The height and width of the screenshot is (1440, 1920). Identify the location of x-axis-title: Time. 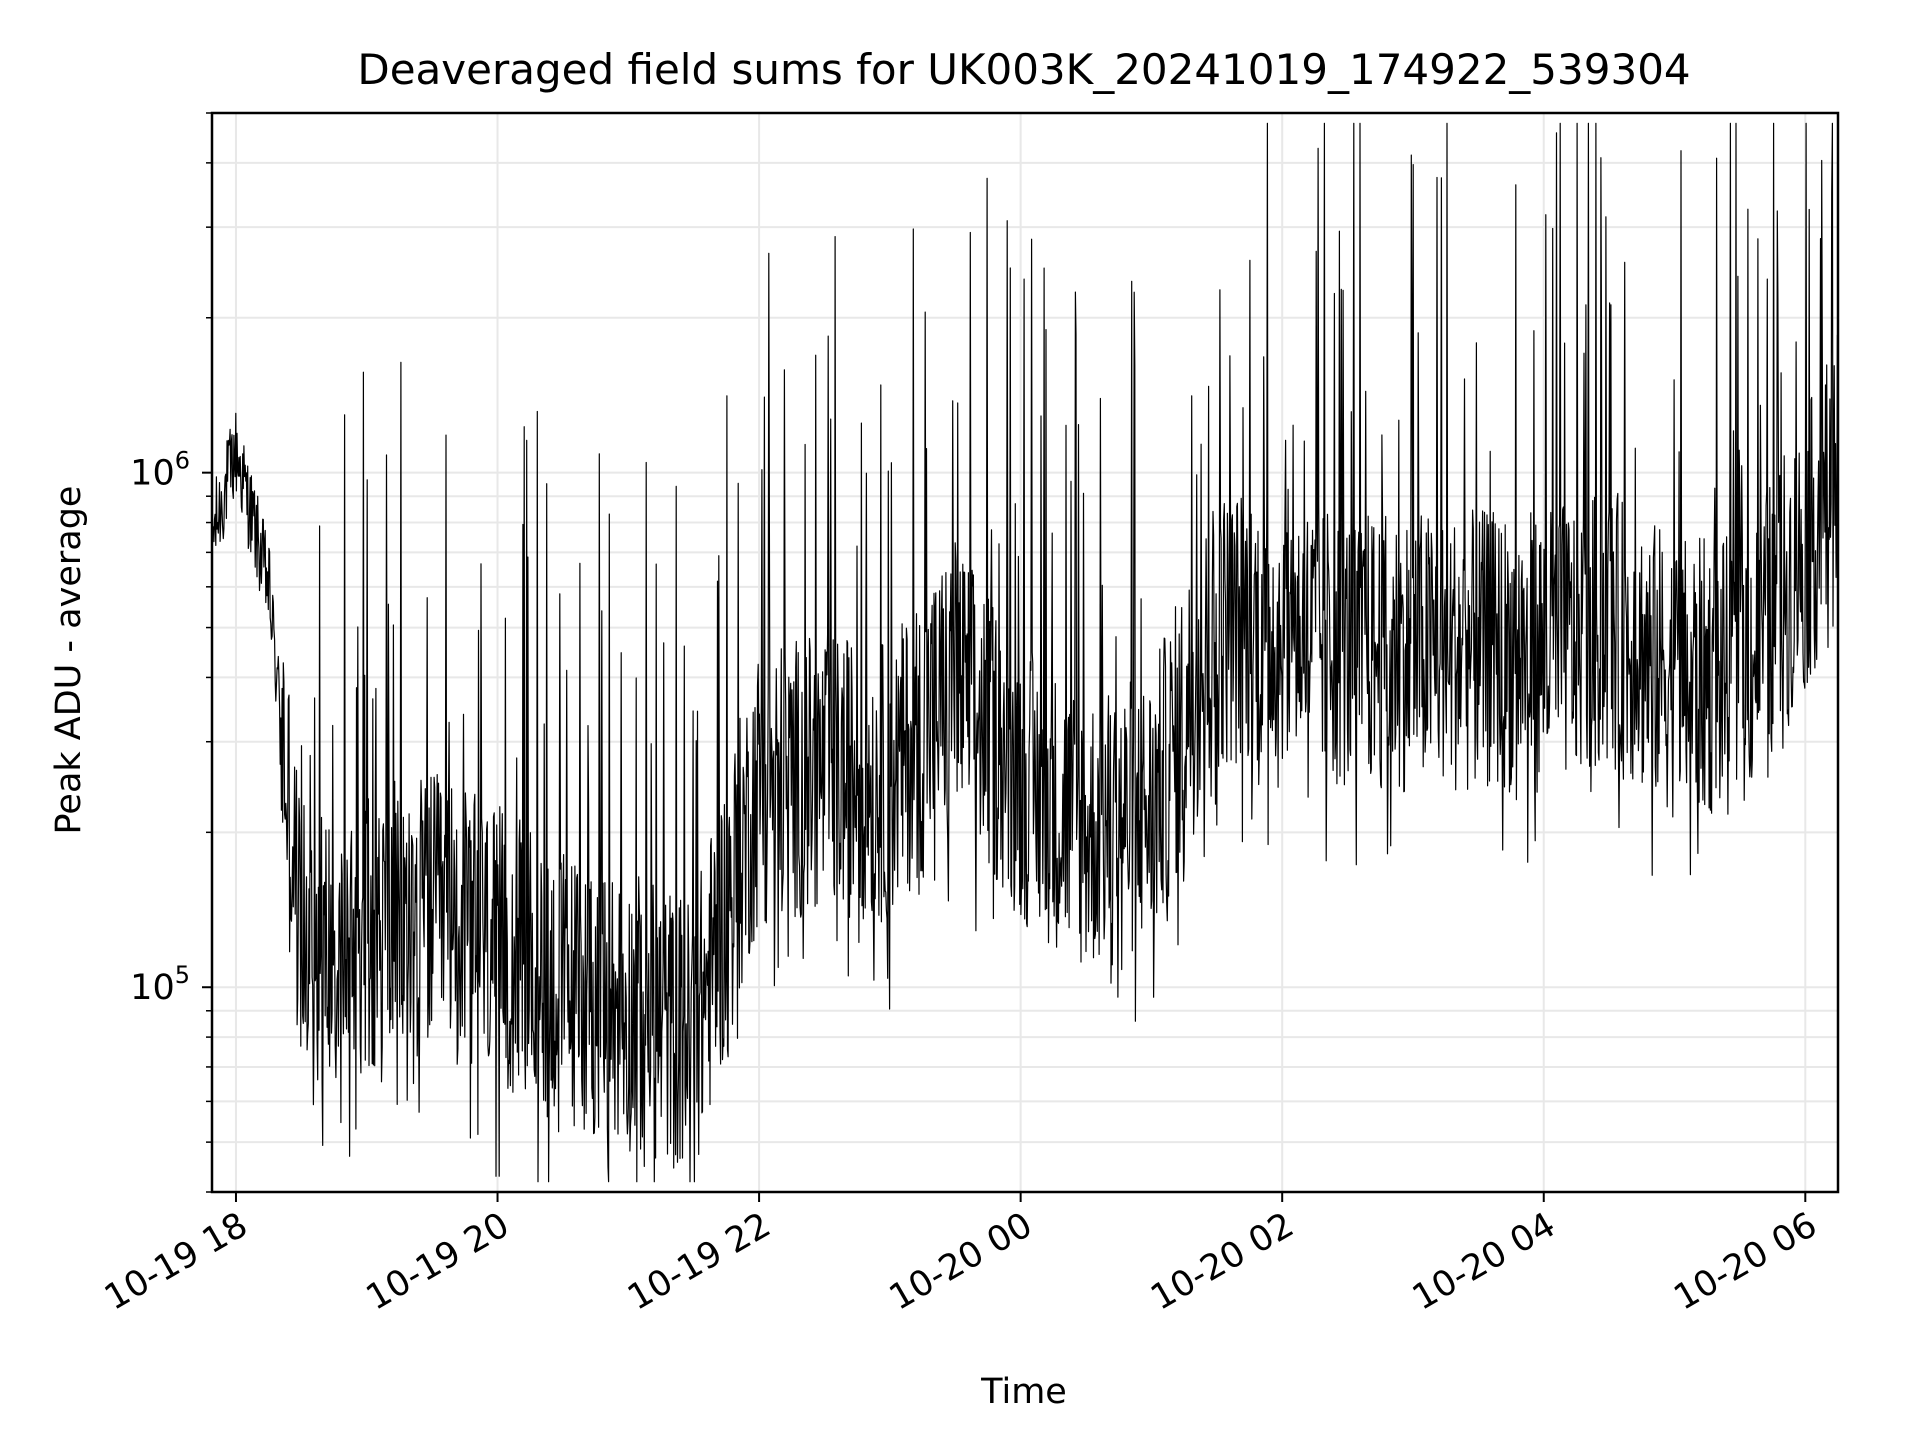
(1023, 1392).